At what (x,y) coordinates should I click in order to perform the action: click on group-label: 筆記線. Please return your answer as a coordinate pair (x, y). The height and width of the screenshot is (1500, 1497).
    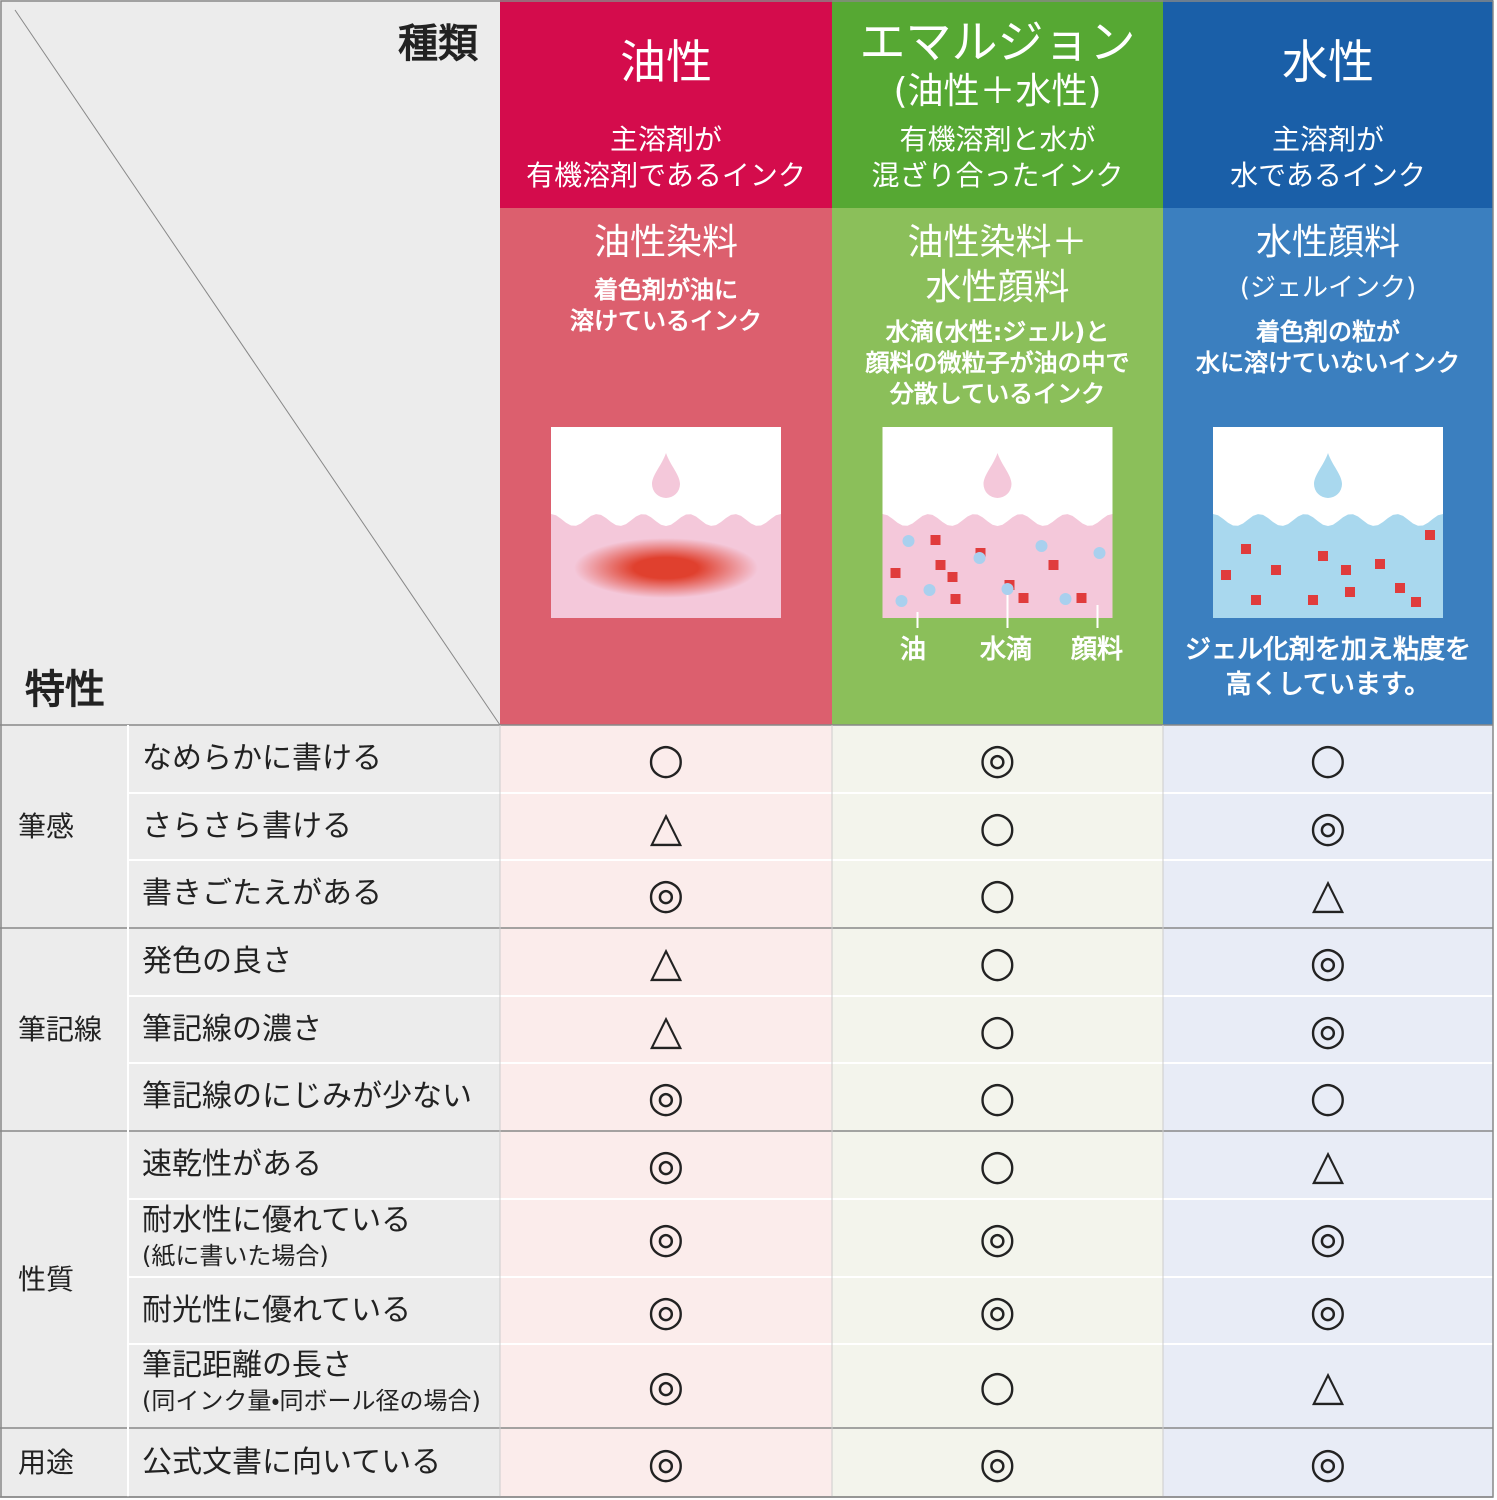
    Looking at the image, I should click on (60, 1029).